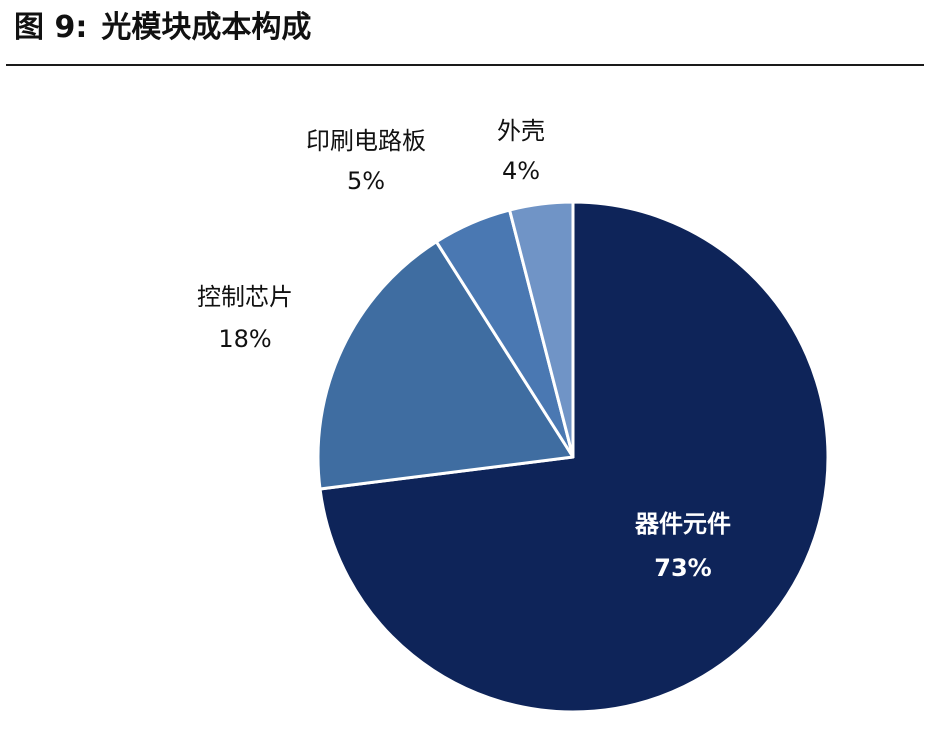  What do you see at coordinates (521, 131) in the screenshot?
I see `slice-label-name-4: 外壳` at bounding box center [521, 131].